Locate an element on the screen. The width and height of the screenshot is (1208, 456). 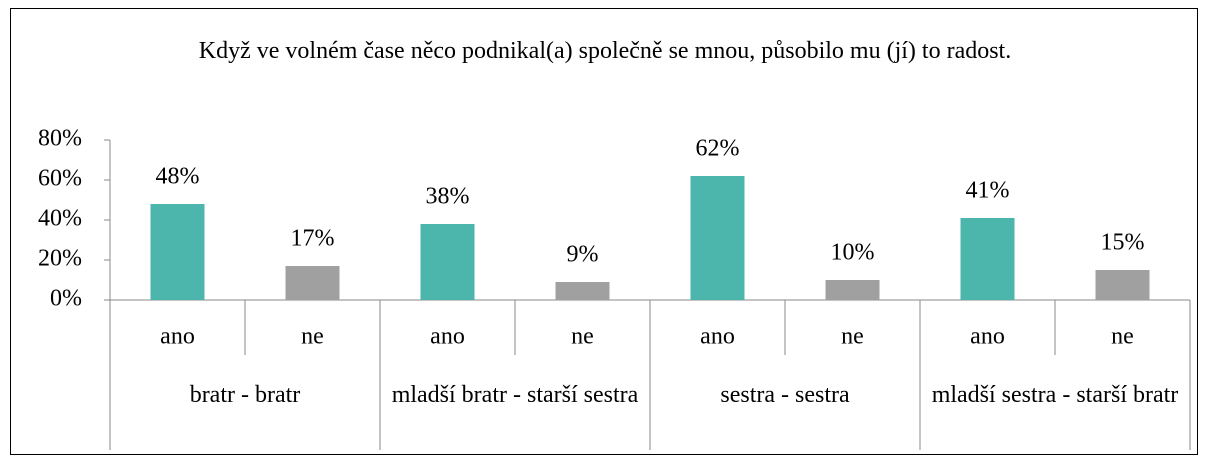
group-label: mladší bratr - starší sestra is located at coordinates (515, 395).